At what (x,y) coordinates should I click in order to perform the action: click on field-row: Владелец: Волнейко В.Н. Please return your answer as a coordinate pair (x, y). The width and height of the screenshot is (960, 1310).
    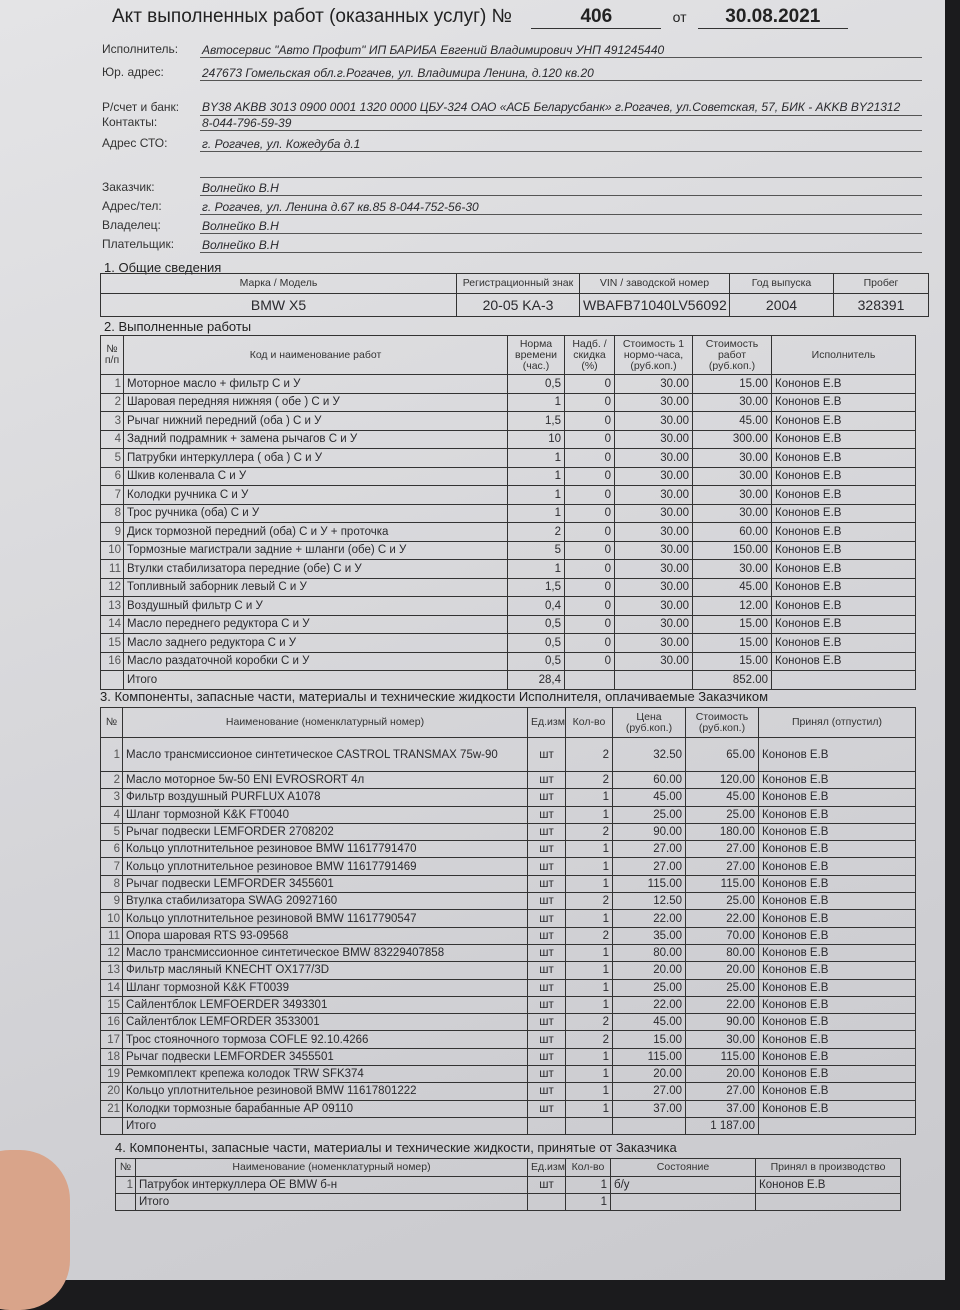
    Looking at the image, I should click on (512, 224).